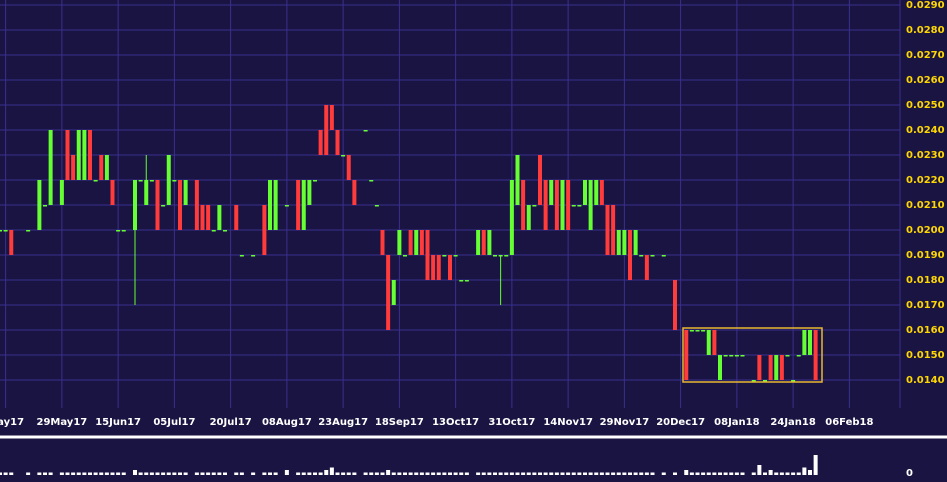 The height and width of the screenshot is (482, 947). I want to click on y-tick-label: 0.0220, so click(925, 180).